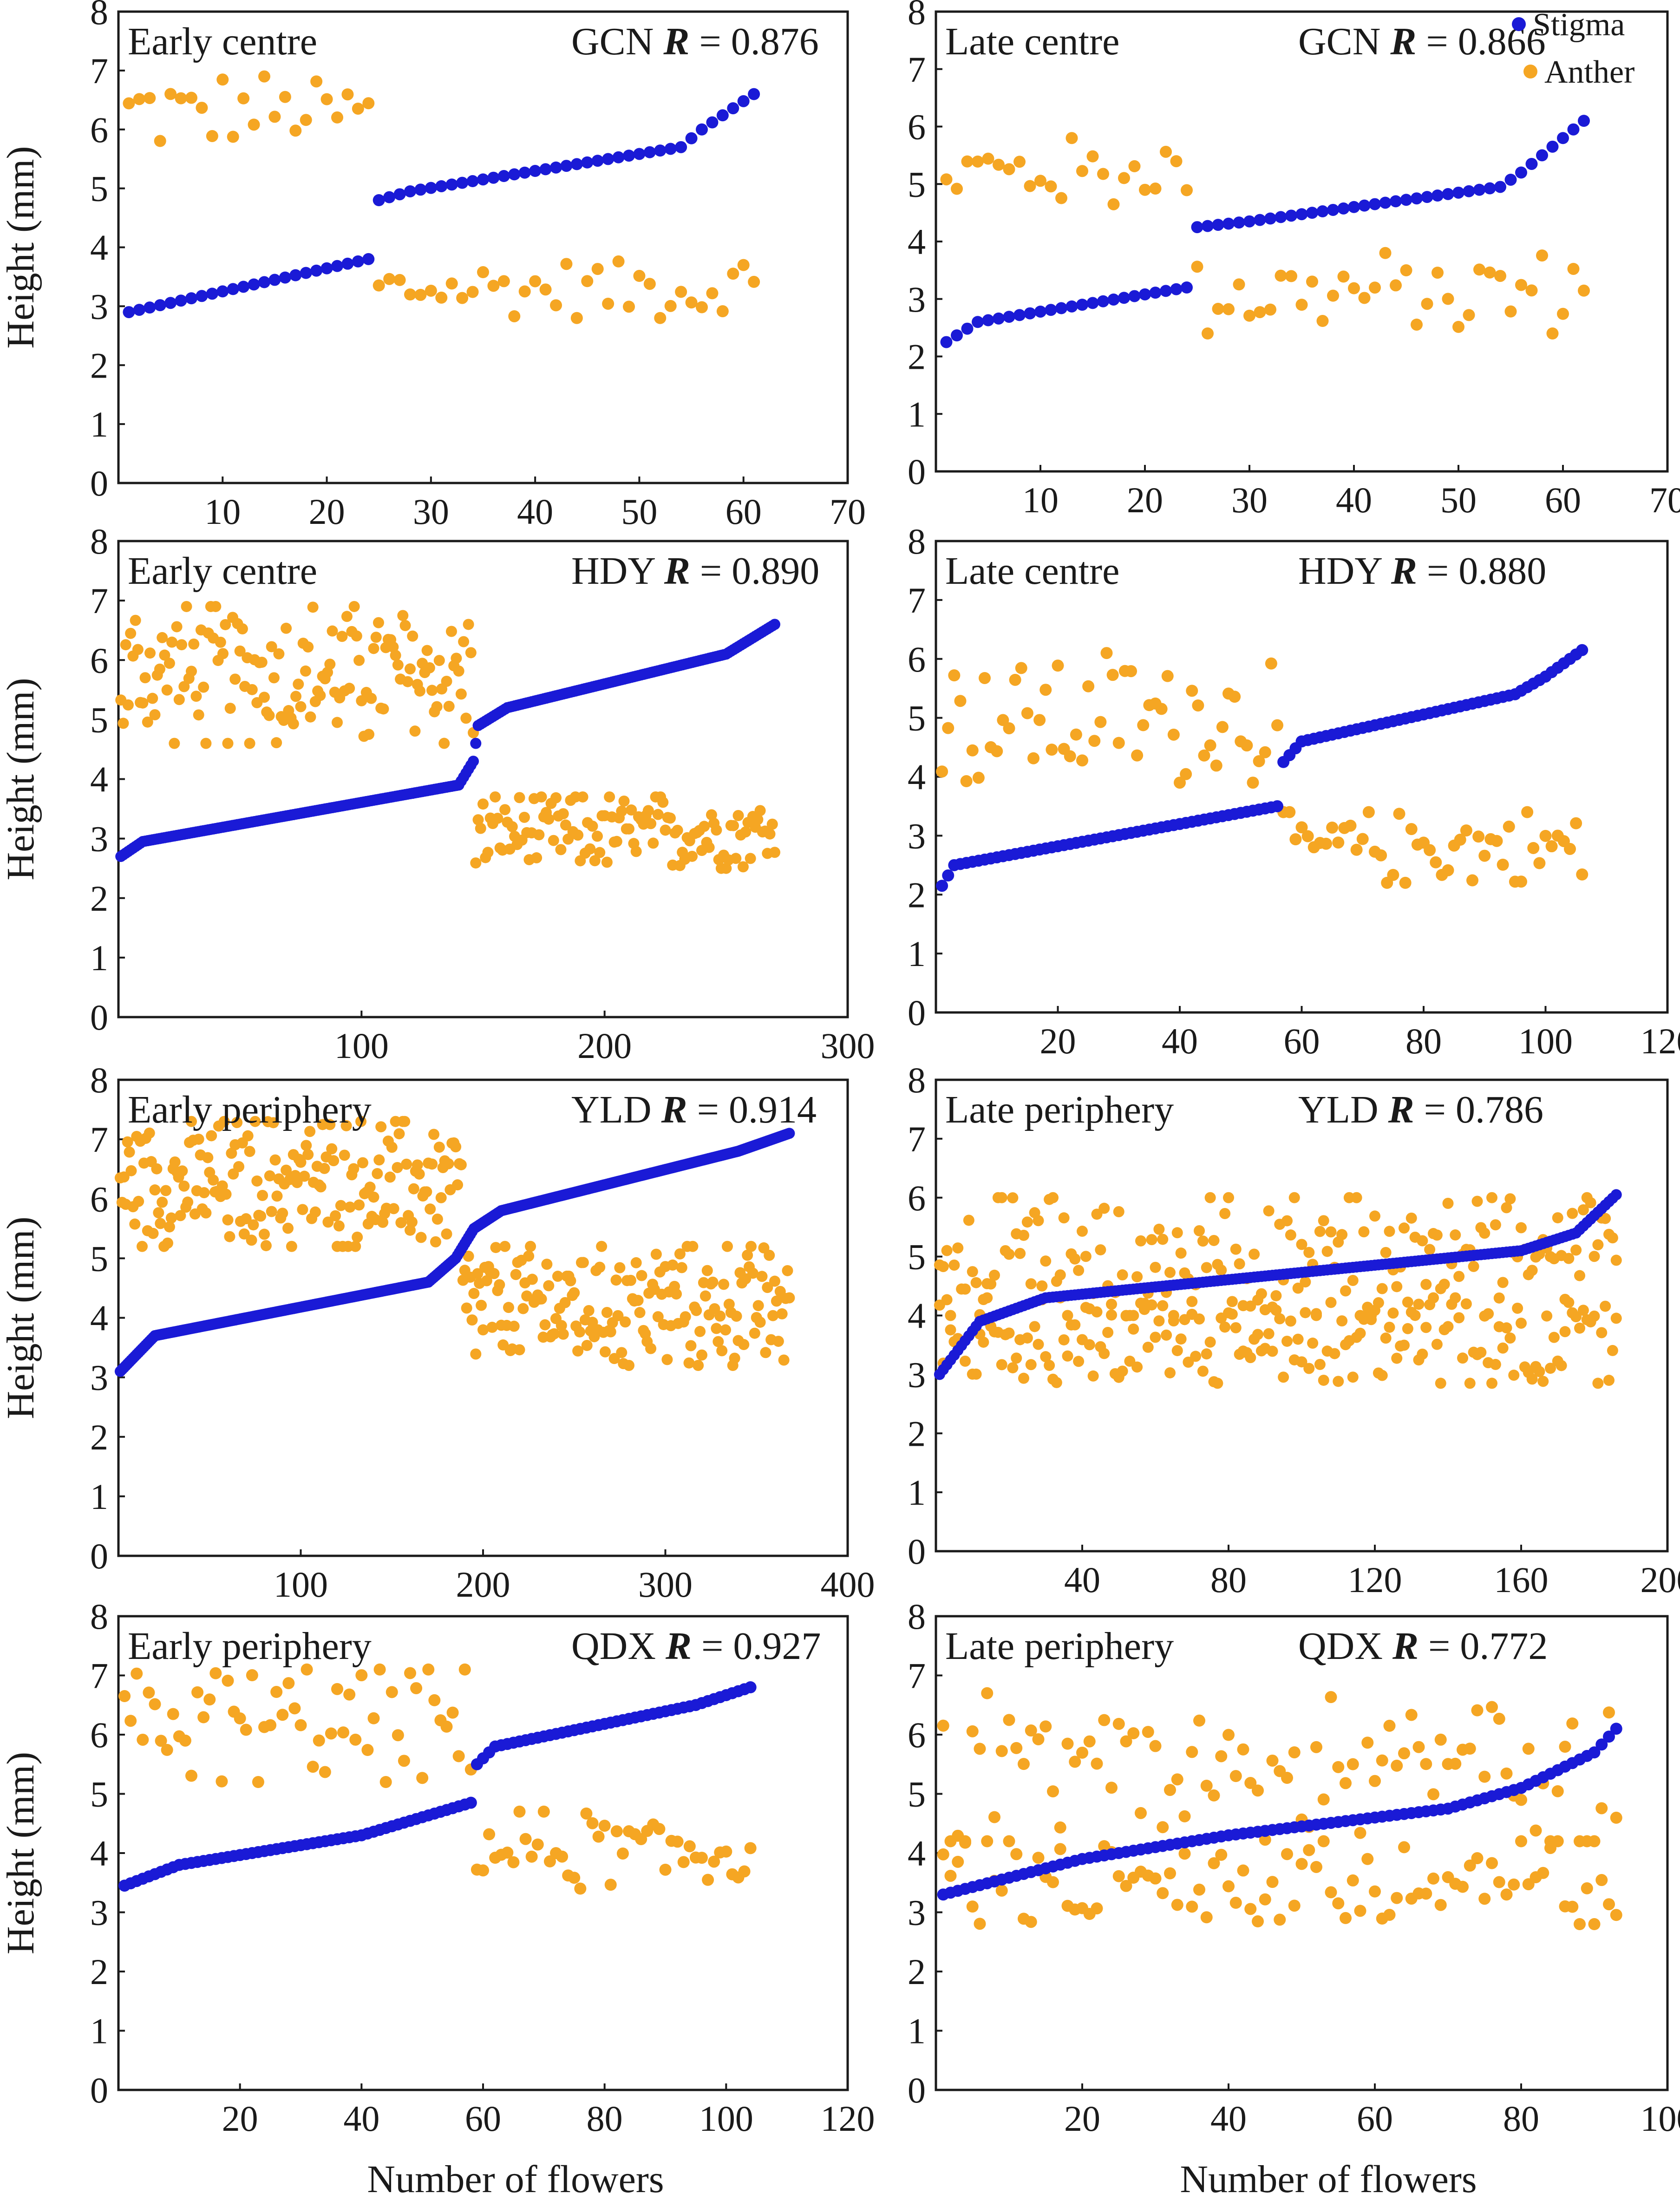 This screenshot has height=2200, width=1680. I want to click on y-tick-label: 6, so click(917, 127).